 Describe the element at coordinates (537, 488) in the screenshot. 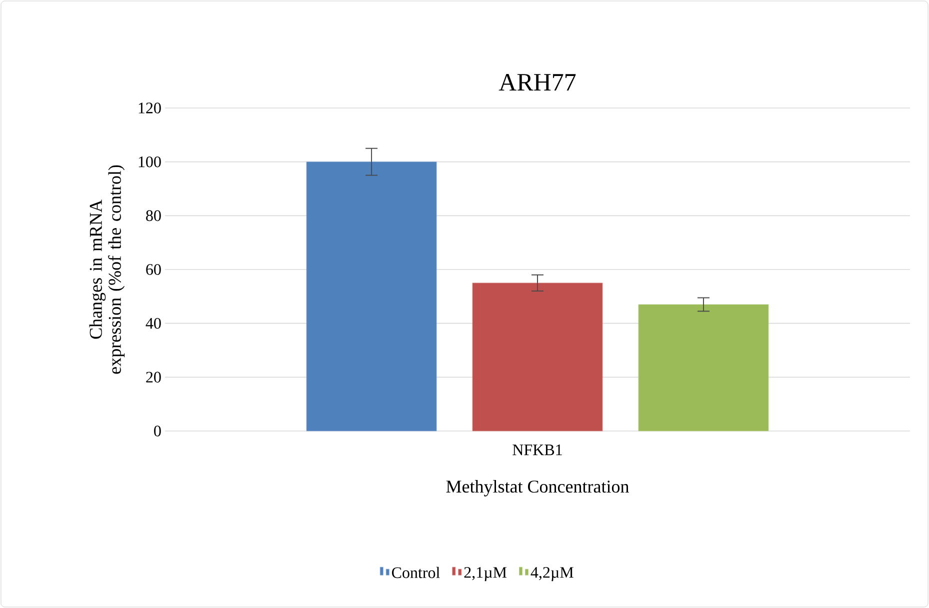

I see `x-axis-title: Methylstat Concentration` at that location.